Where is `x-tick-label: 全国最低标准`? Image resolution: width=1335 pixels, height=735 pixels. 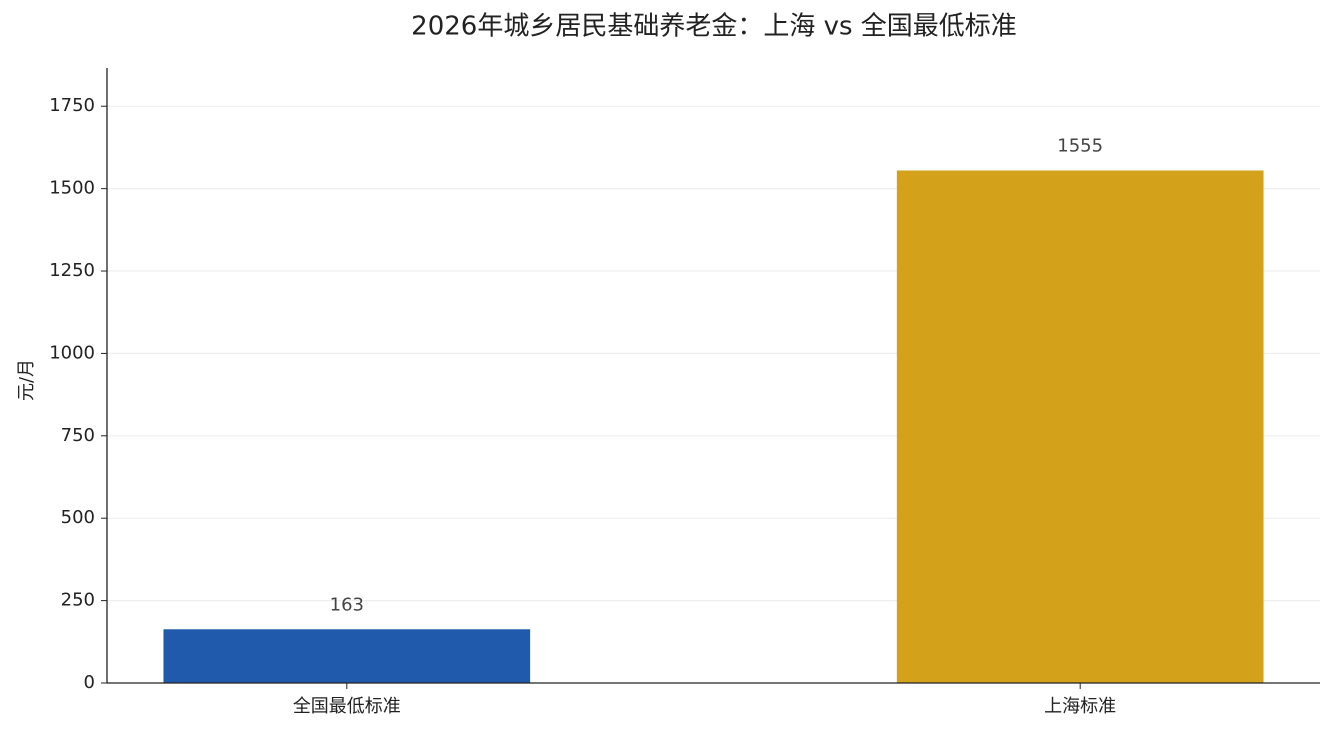 x-tick-label: 全国最低标准 is located at coordinates (347, 706).